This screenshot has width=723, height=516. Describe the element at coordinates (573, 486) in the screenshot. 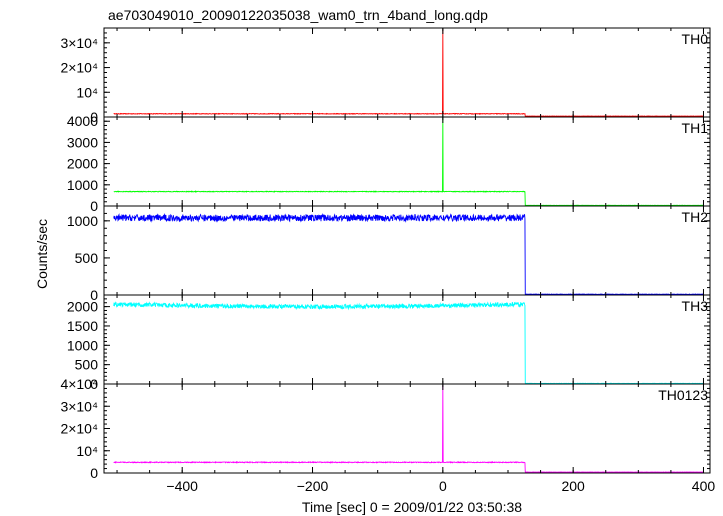

I see `x-tick-label: 200` at that location.